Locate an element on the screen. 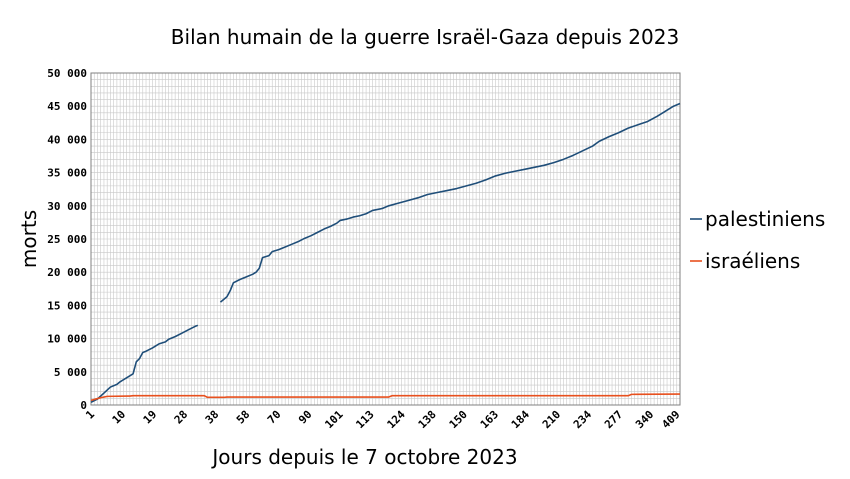  y-tick-label: 20 000 is located at coordinates (67, 272).